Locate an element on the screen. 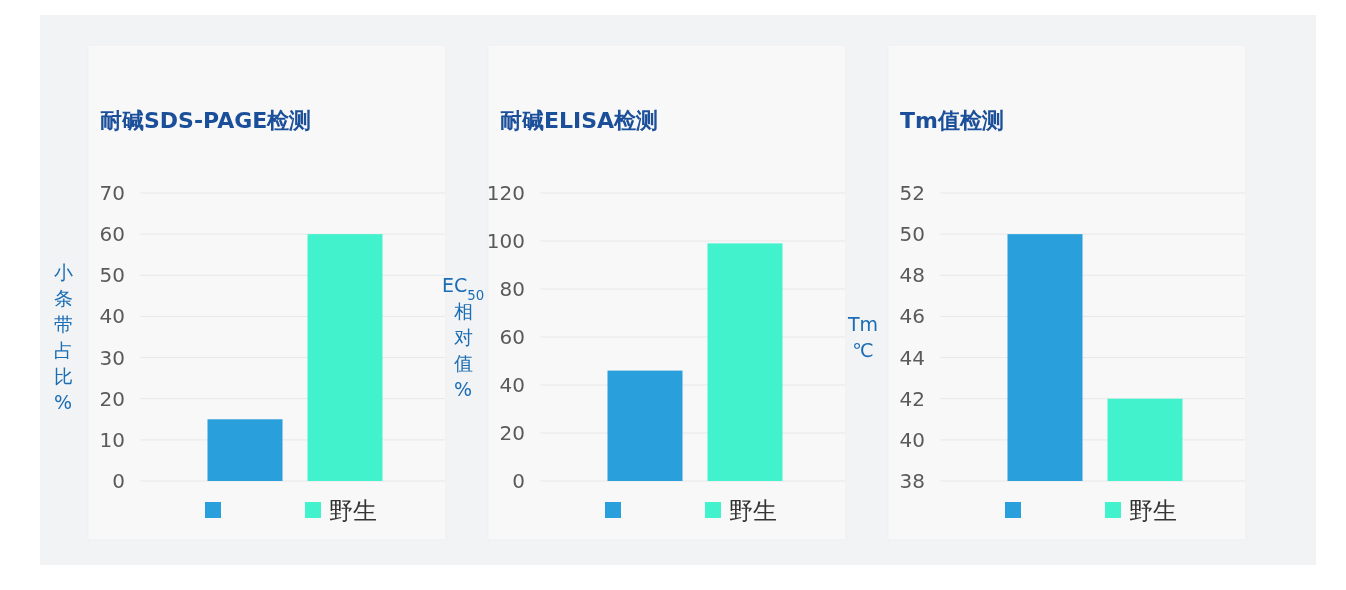 The image size is (1346, 590). y-axis-title: Tm℃ is located at coordinates (862, 337).